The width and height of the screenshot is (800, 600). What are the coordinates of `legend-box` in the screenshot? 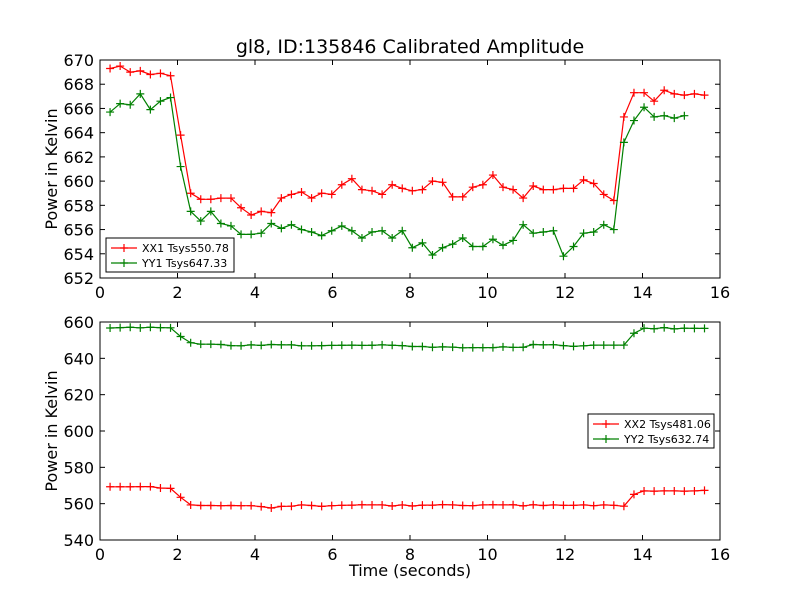 It's located at (651, 431).